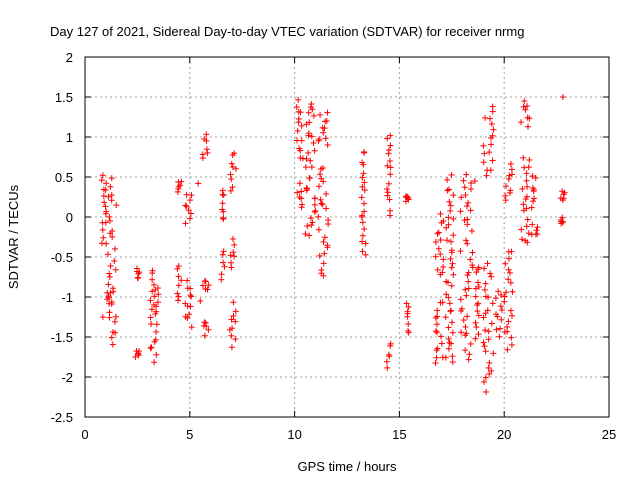 Image resolution: width=640 pixels, height=480 pixels. I want to click on y-axis-label: SDTVAR / TECUs, so click(13, 236).